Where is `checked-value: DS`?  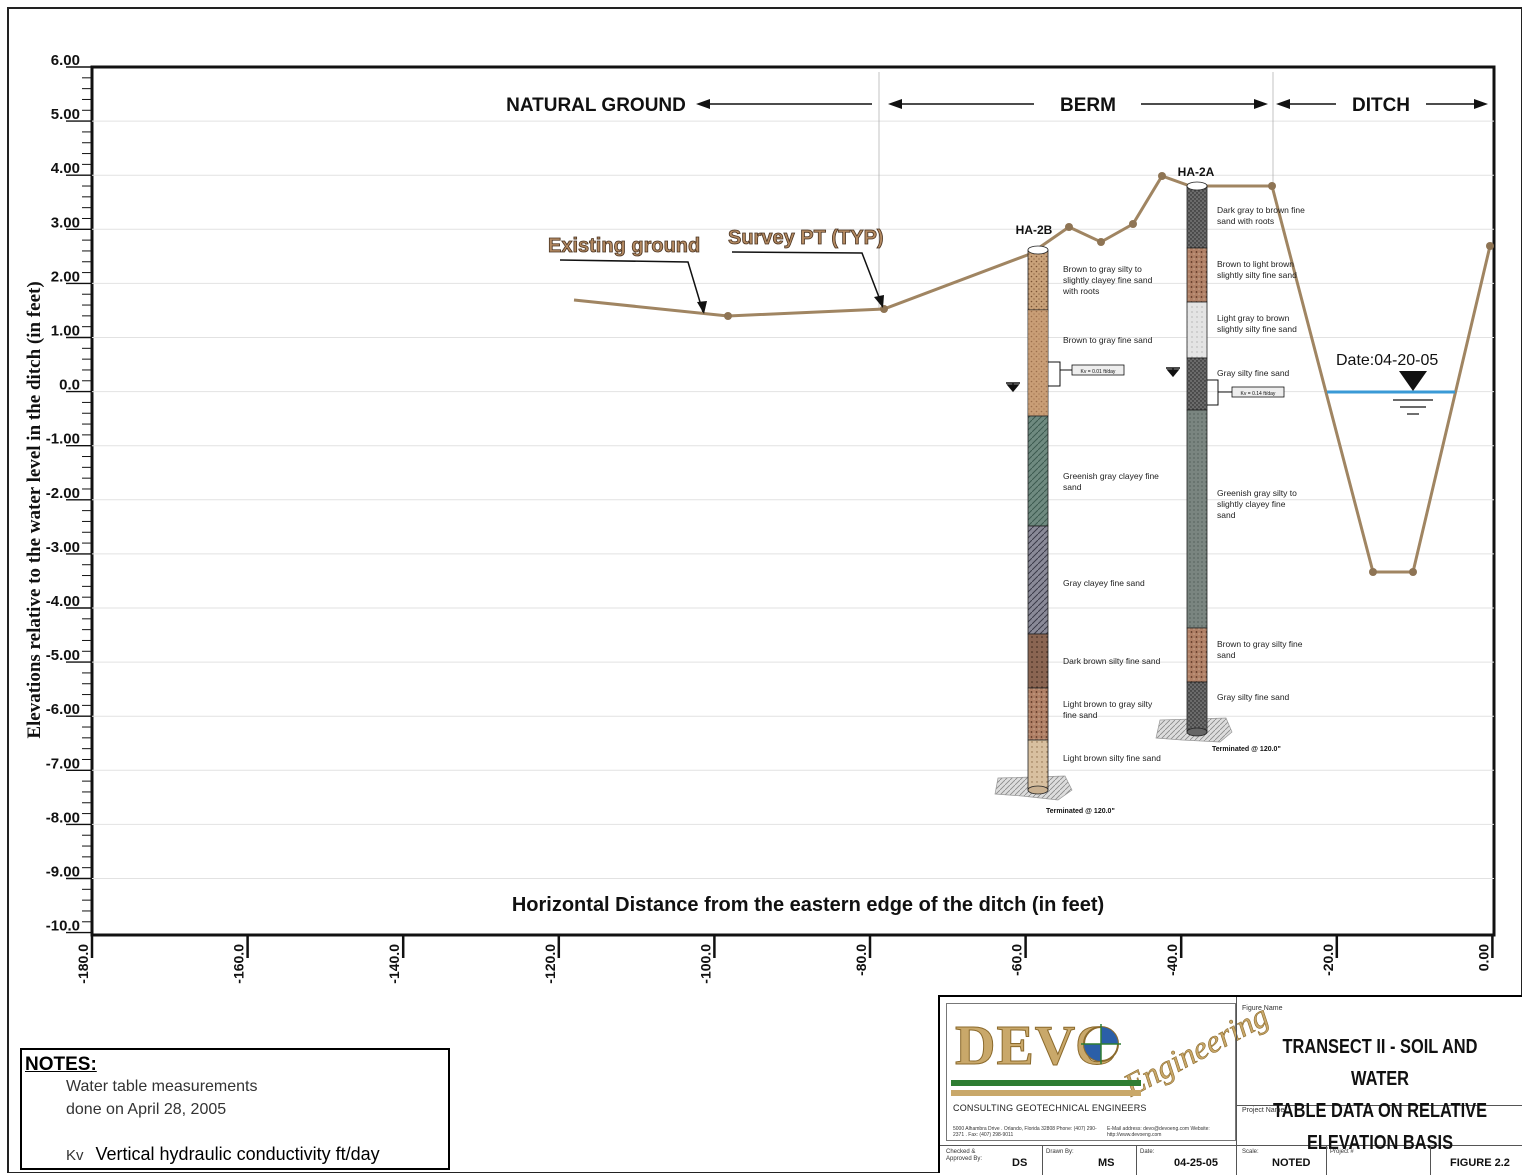
checked-value: DS is located at coordinates (1020, 1163).